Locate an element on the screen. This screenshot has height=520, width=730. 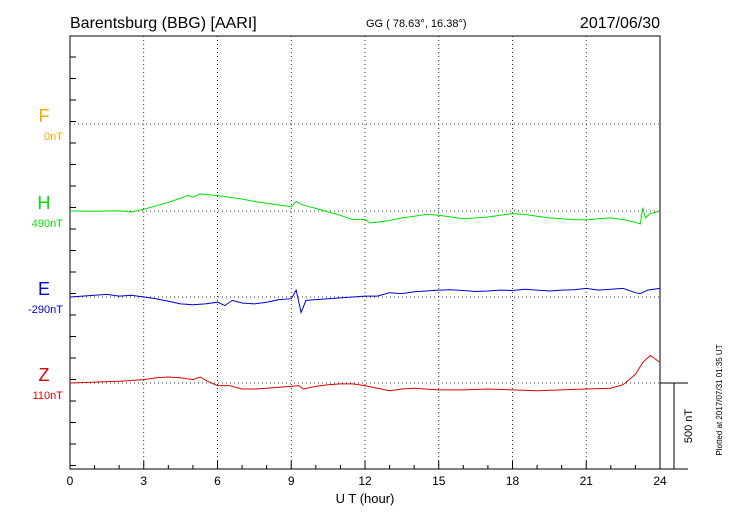
station-title: Barentsburg (BBG) [AARI] is located at coordinates (163, 23).